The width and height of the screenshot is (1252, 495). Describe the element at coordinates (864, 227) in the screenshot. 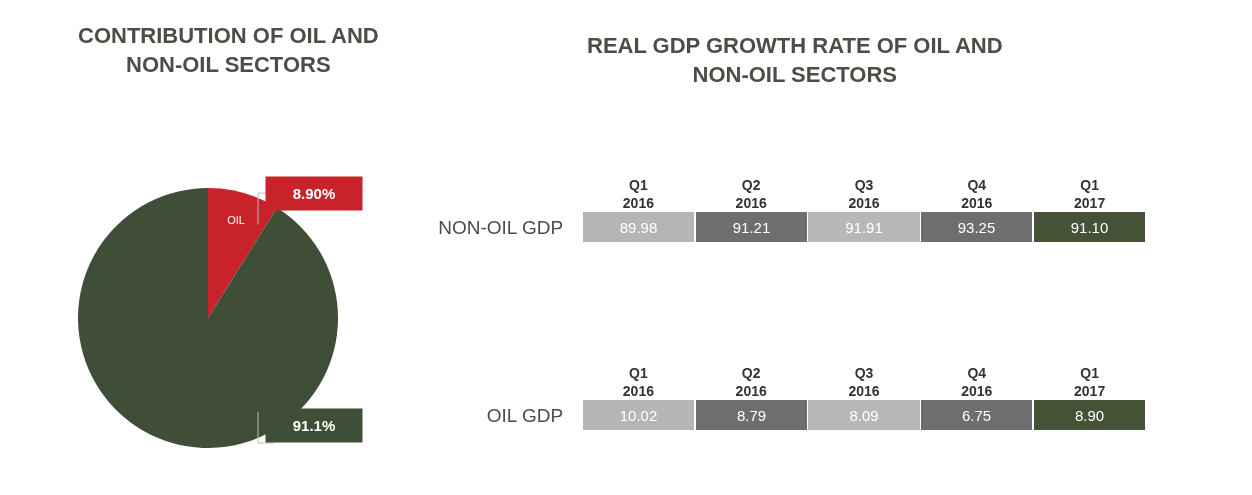

I see `data-label: 91.91` at that location.